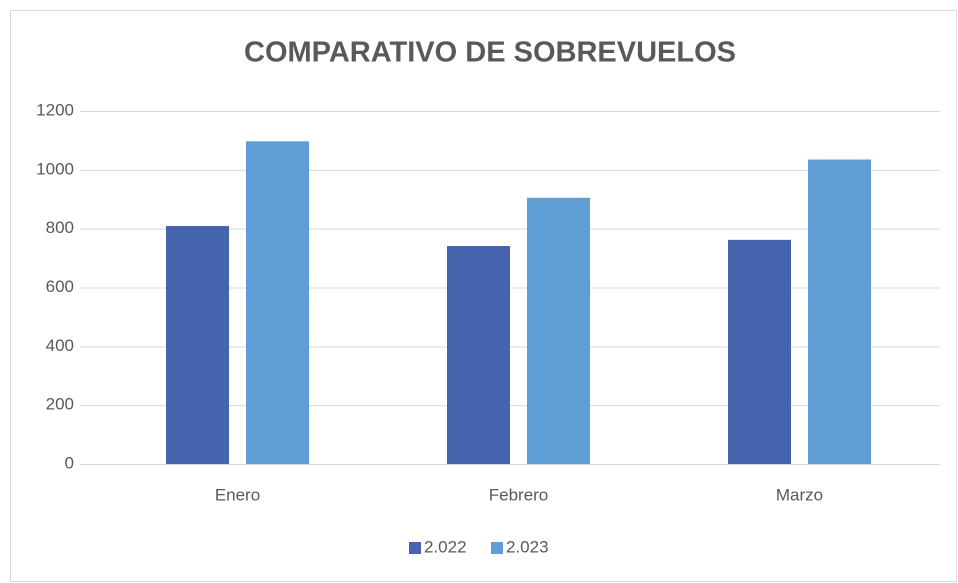 This screenshot has width=958, height=583. What do you see at coordinates (490, 53) in the screenshot?
I see `chart-title: COMPARATIVO DE SOBREVUELOS` at bounding box center [490, 53].